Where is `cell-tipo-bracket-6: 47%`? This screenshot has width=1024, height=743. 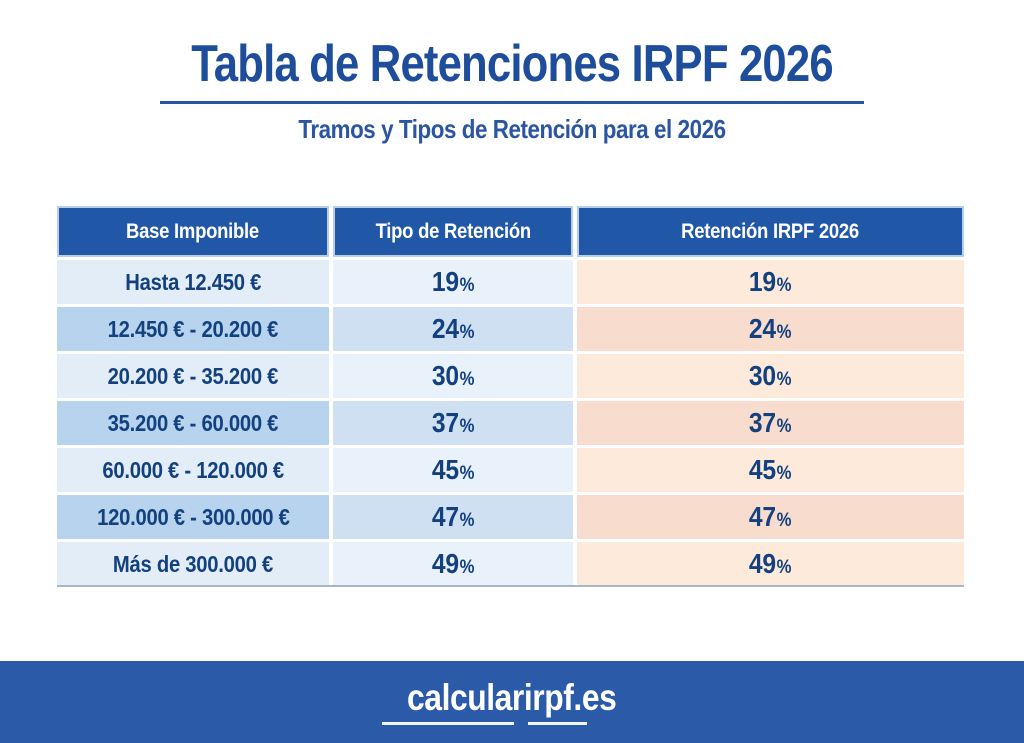 cell-tipo-bracket-6: 47% is located at coordinates (453, 517).